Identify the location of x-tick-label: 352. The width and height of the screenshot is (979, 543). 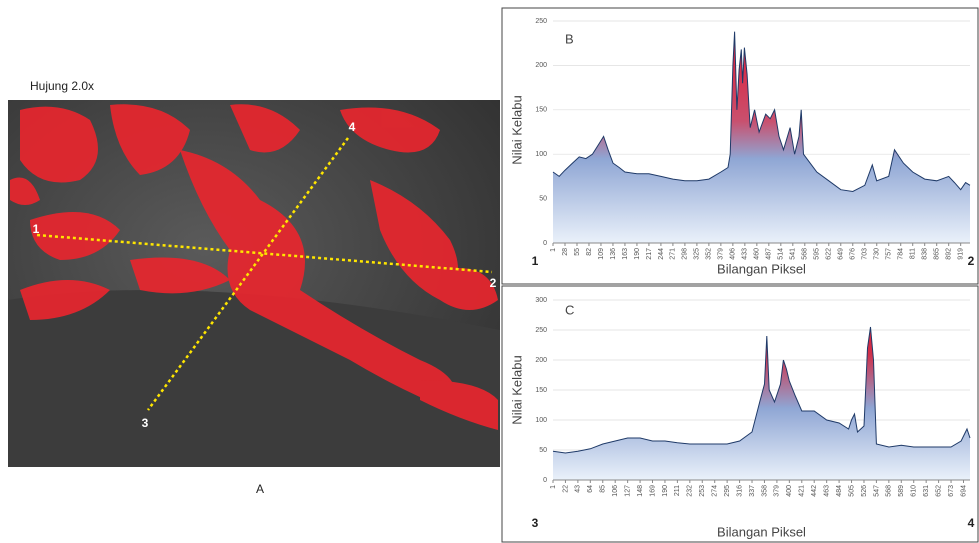
(709, 254).